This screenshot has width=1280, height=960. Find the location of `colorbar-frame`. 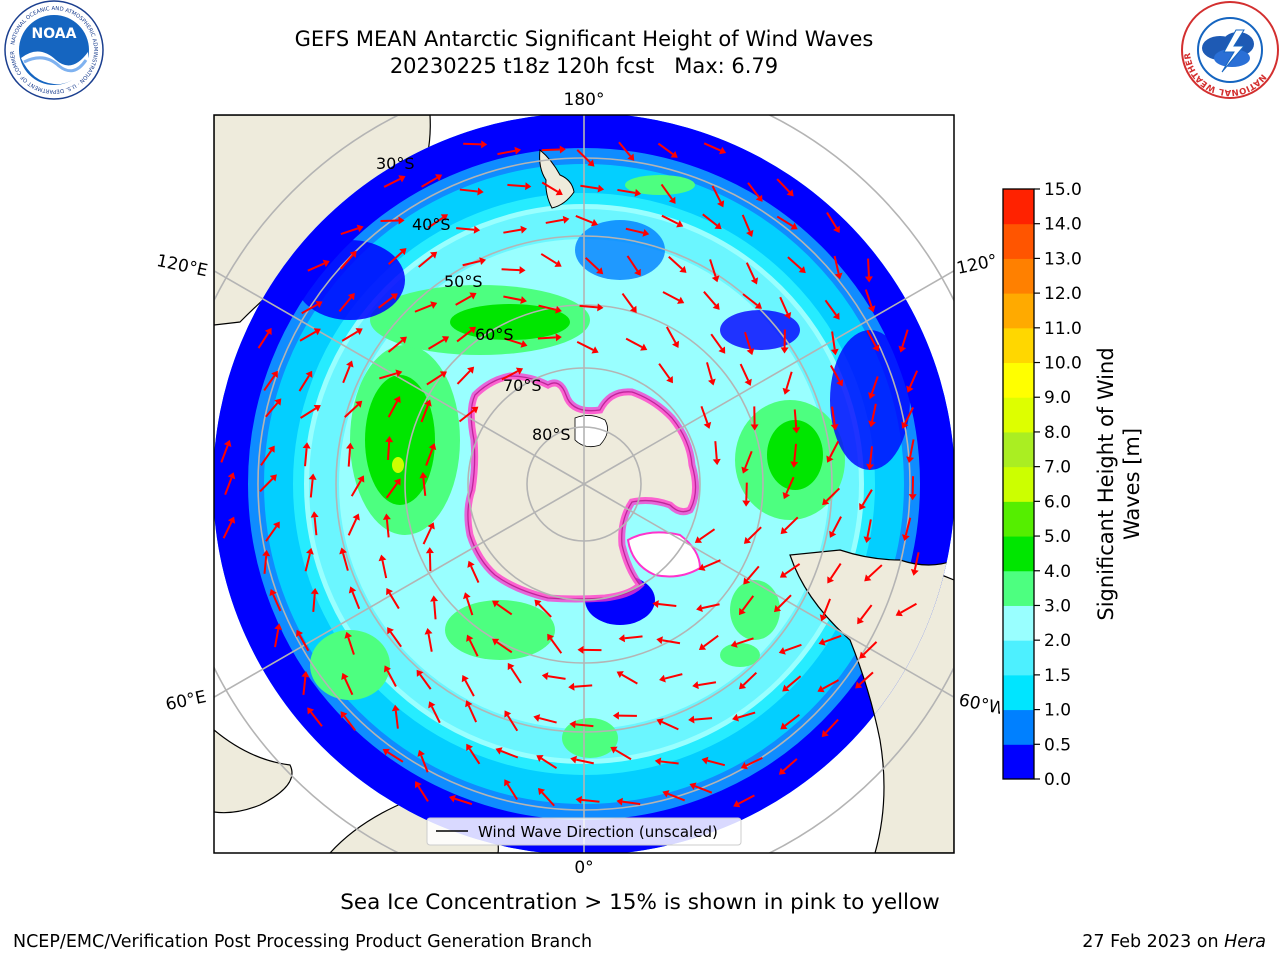

colorbar-frame is located at coordinates (1018, 484).